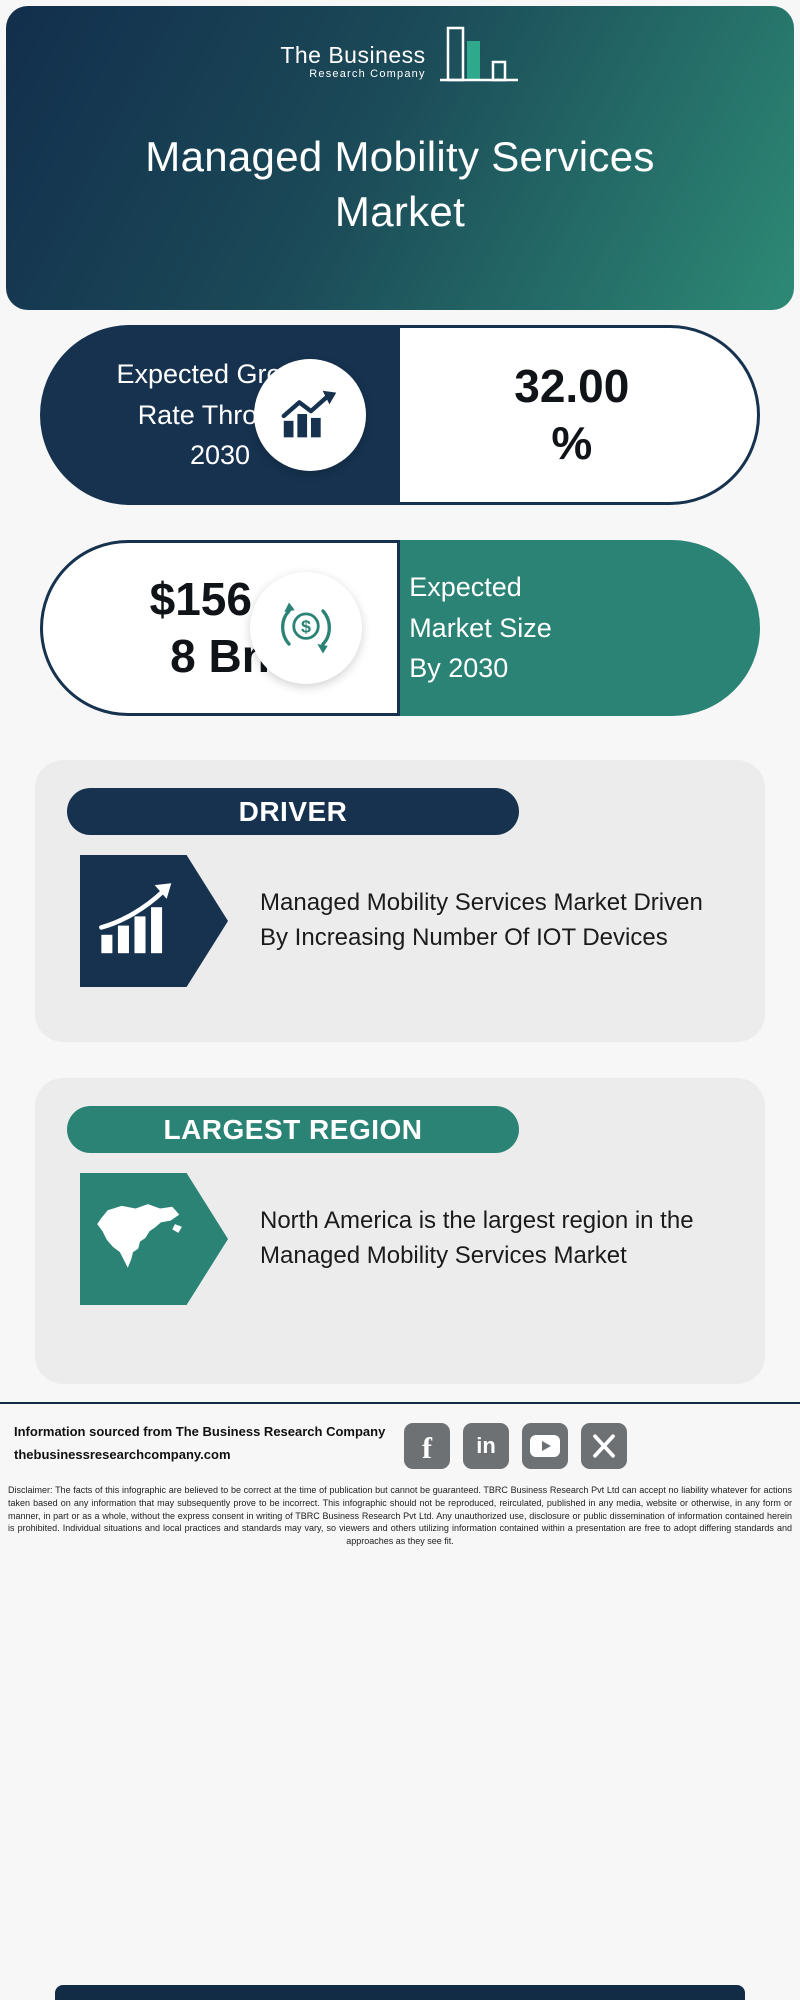 This screenshot has width=800, height=2000. Describe the element at coordinates (154, 921) in the screenshot. I see `driver-growth-icon` at that location.